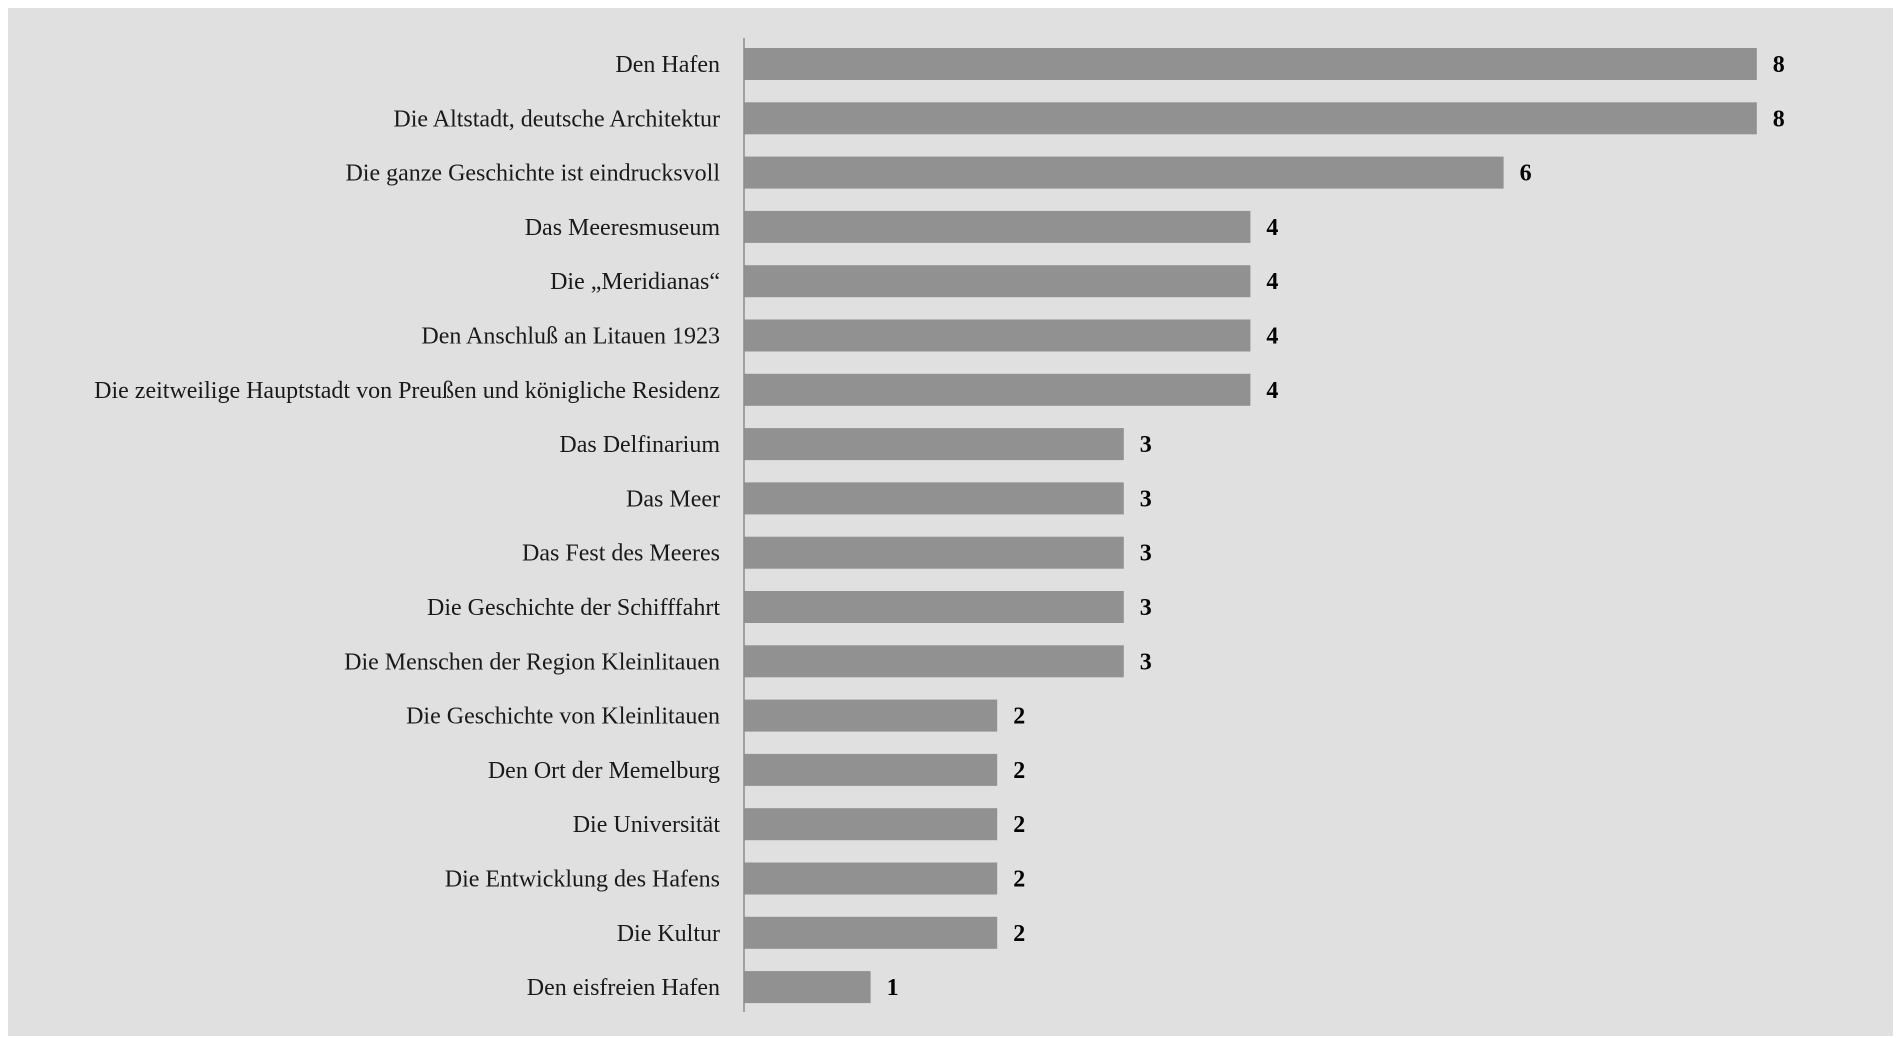  What do you see at coordinates (532, 174) in the screenshot?
I see `category-label: Die ganze Geschichte ist eindrucksvoll` at bounding box center [532, 174].